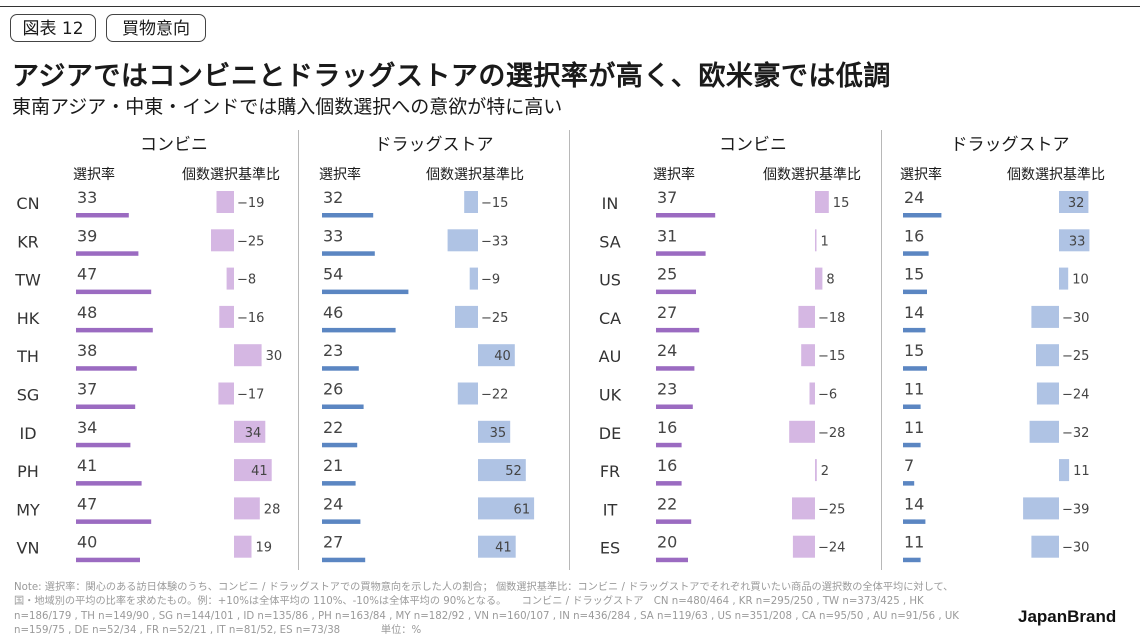 This screenshot has height=644, width=1140. I want to click on country-label: SA, so click(609, 241).